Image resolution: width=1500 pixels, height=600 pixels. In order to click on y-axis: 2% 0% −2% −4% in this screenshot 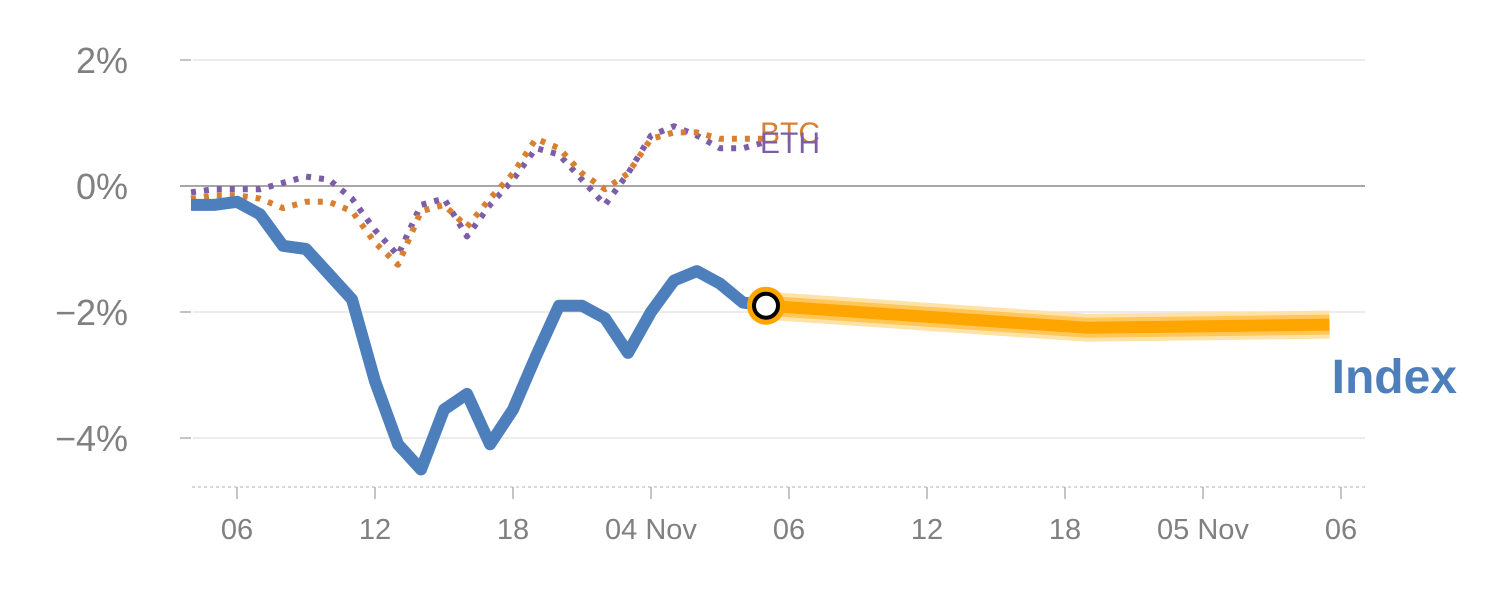, I will do `click(91, 249)`.